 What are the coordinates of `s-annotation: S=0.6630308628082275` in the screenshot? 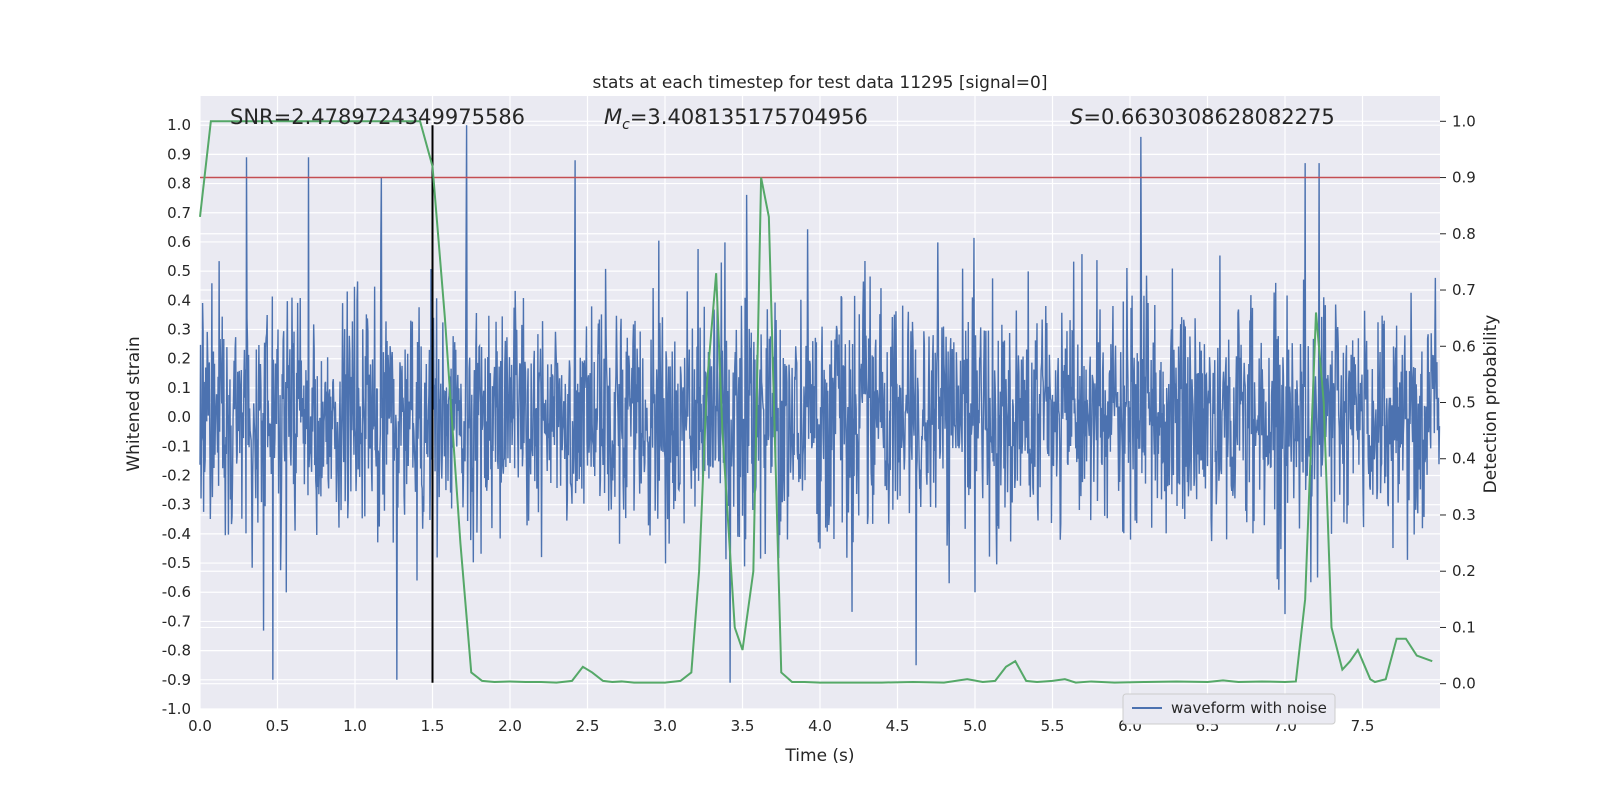 It's located at (1202, 117).